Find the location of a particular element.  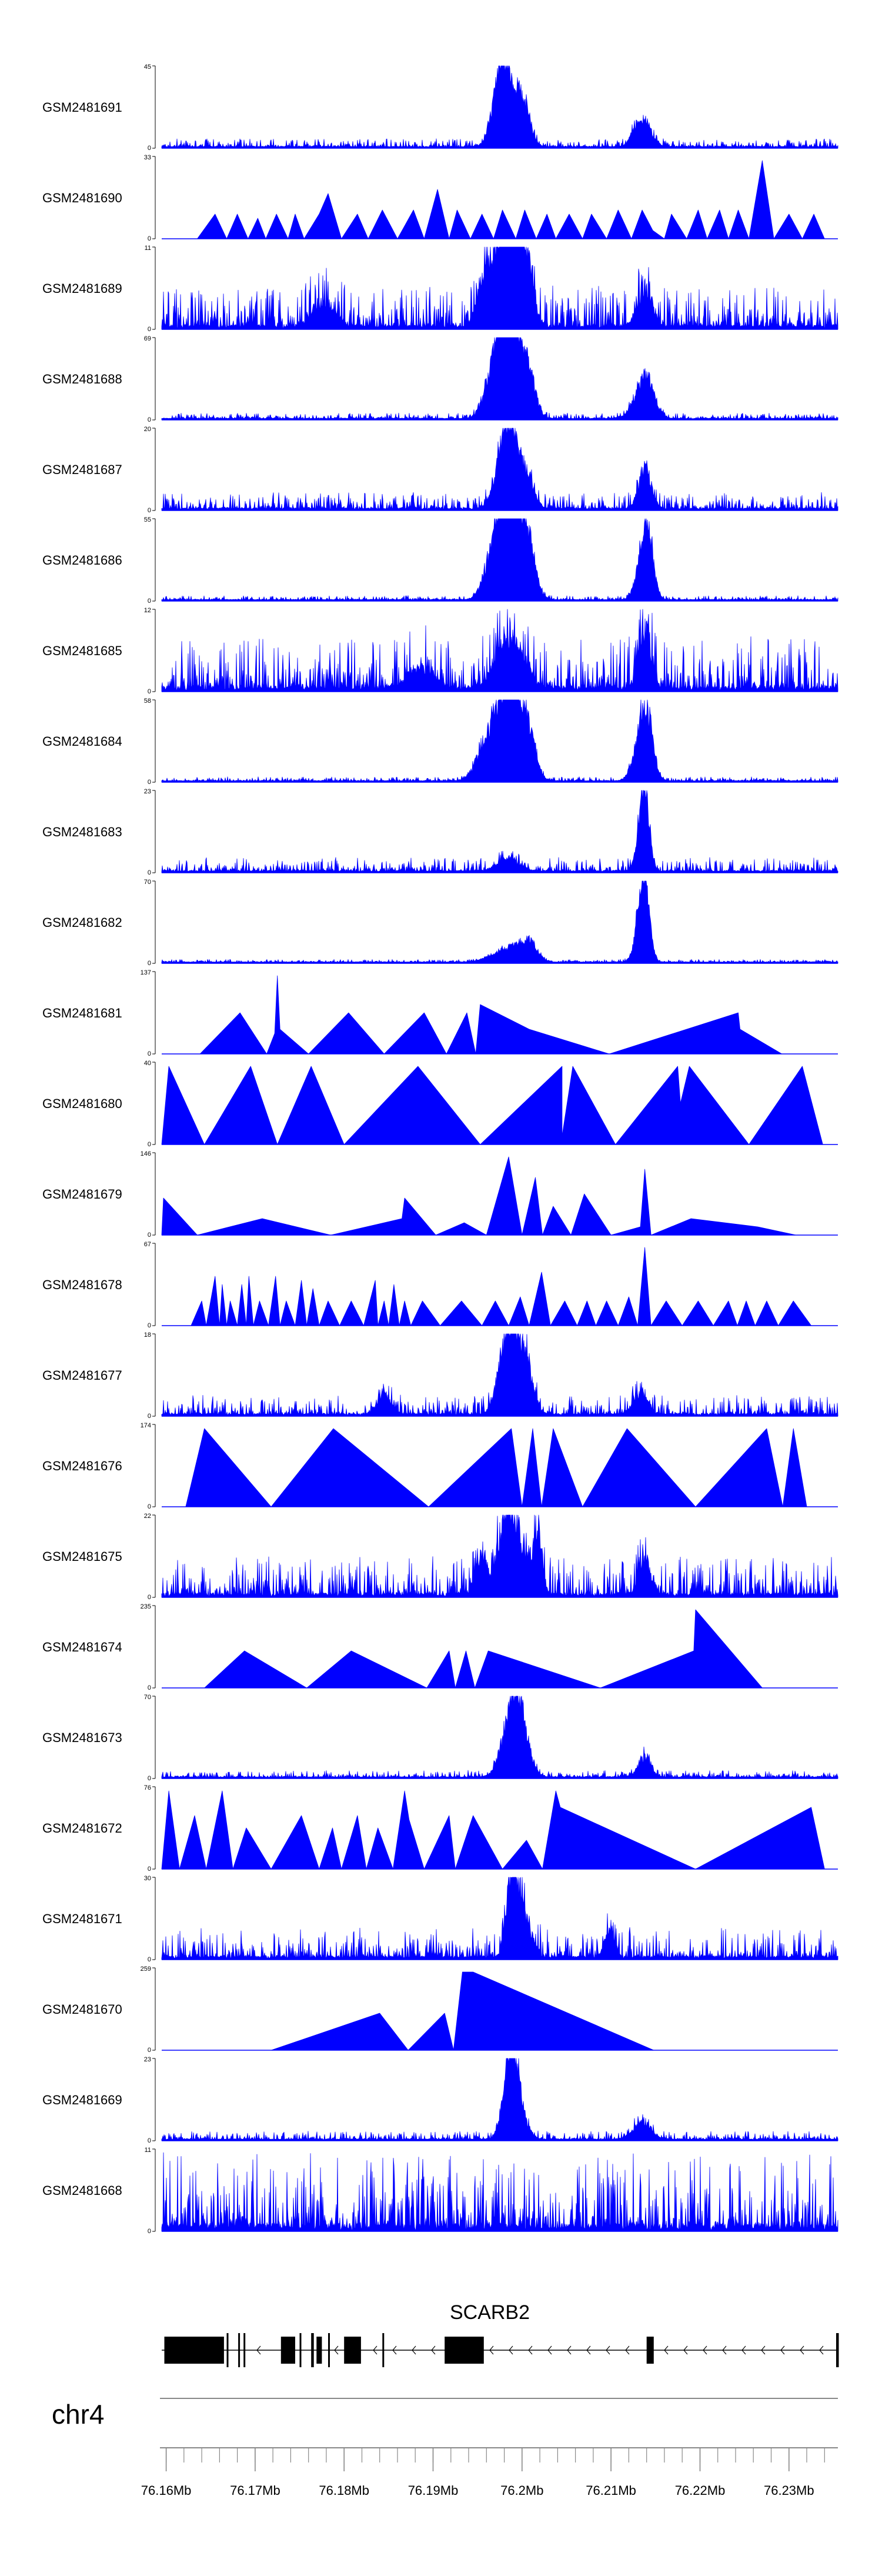

y-max-label: 174 is located at coordinates (146, 1425).